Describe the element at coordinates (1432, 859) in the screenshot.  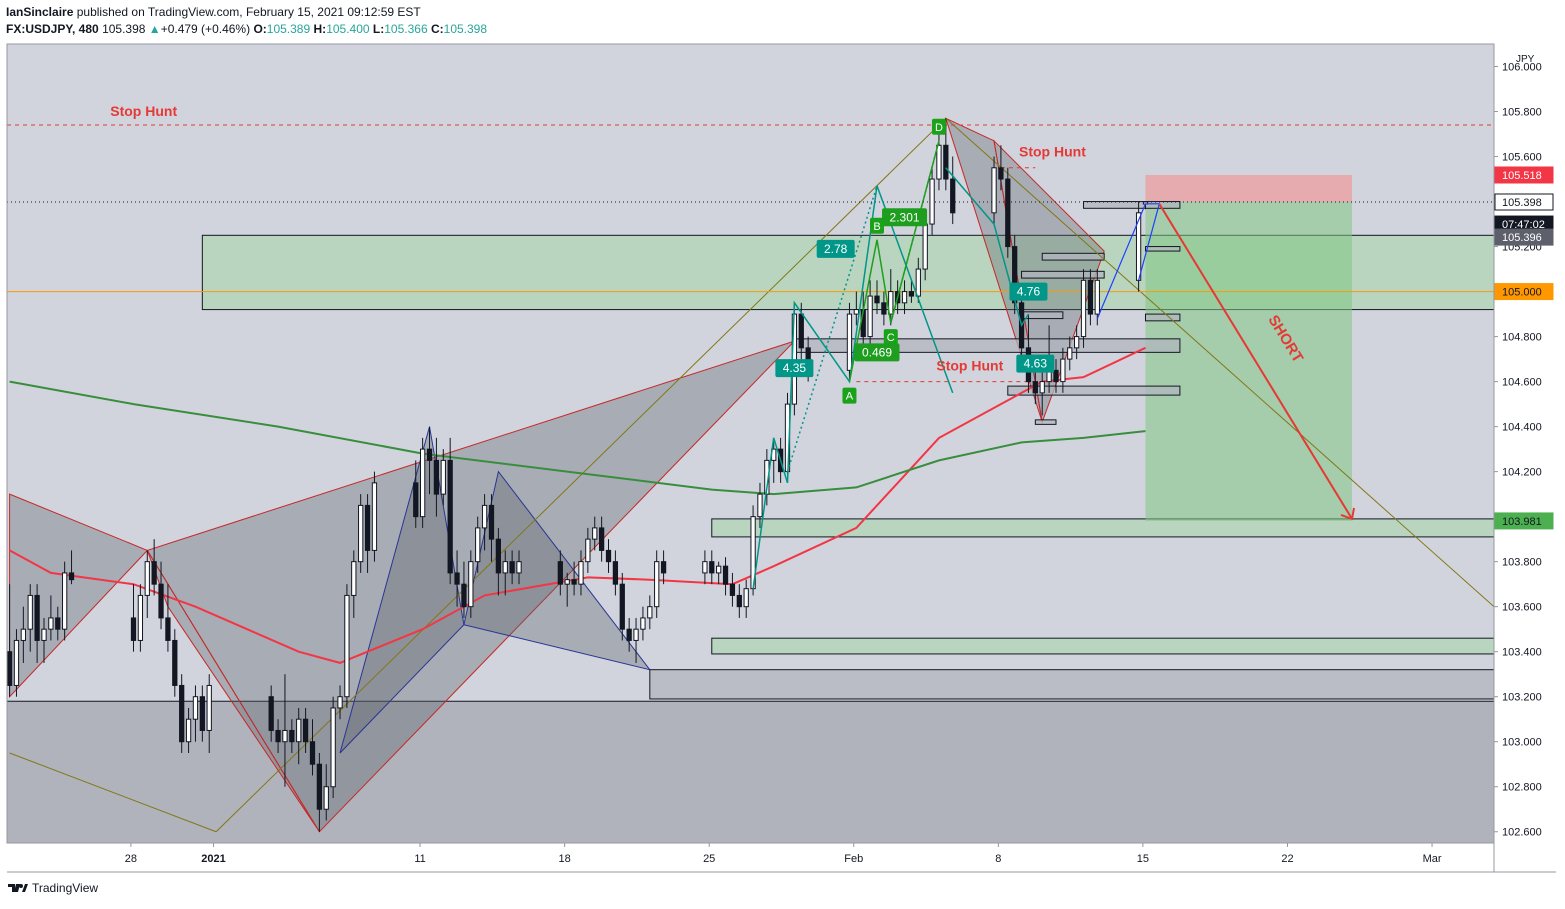
I see `time-tick-label: Mar` at that location.